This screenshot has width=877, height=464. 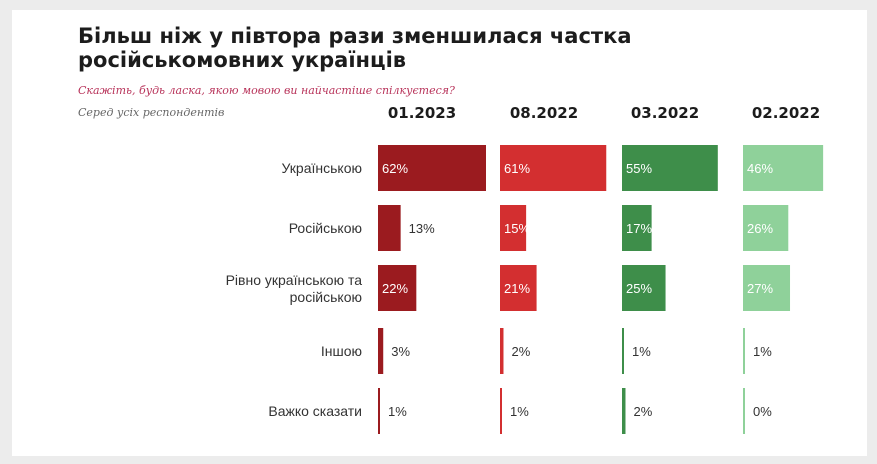 I want to click on value-label-01.2023-1: 13%, so click(x=422, y=228).